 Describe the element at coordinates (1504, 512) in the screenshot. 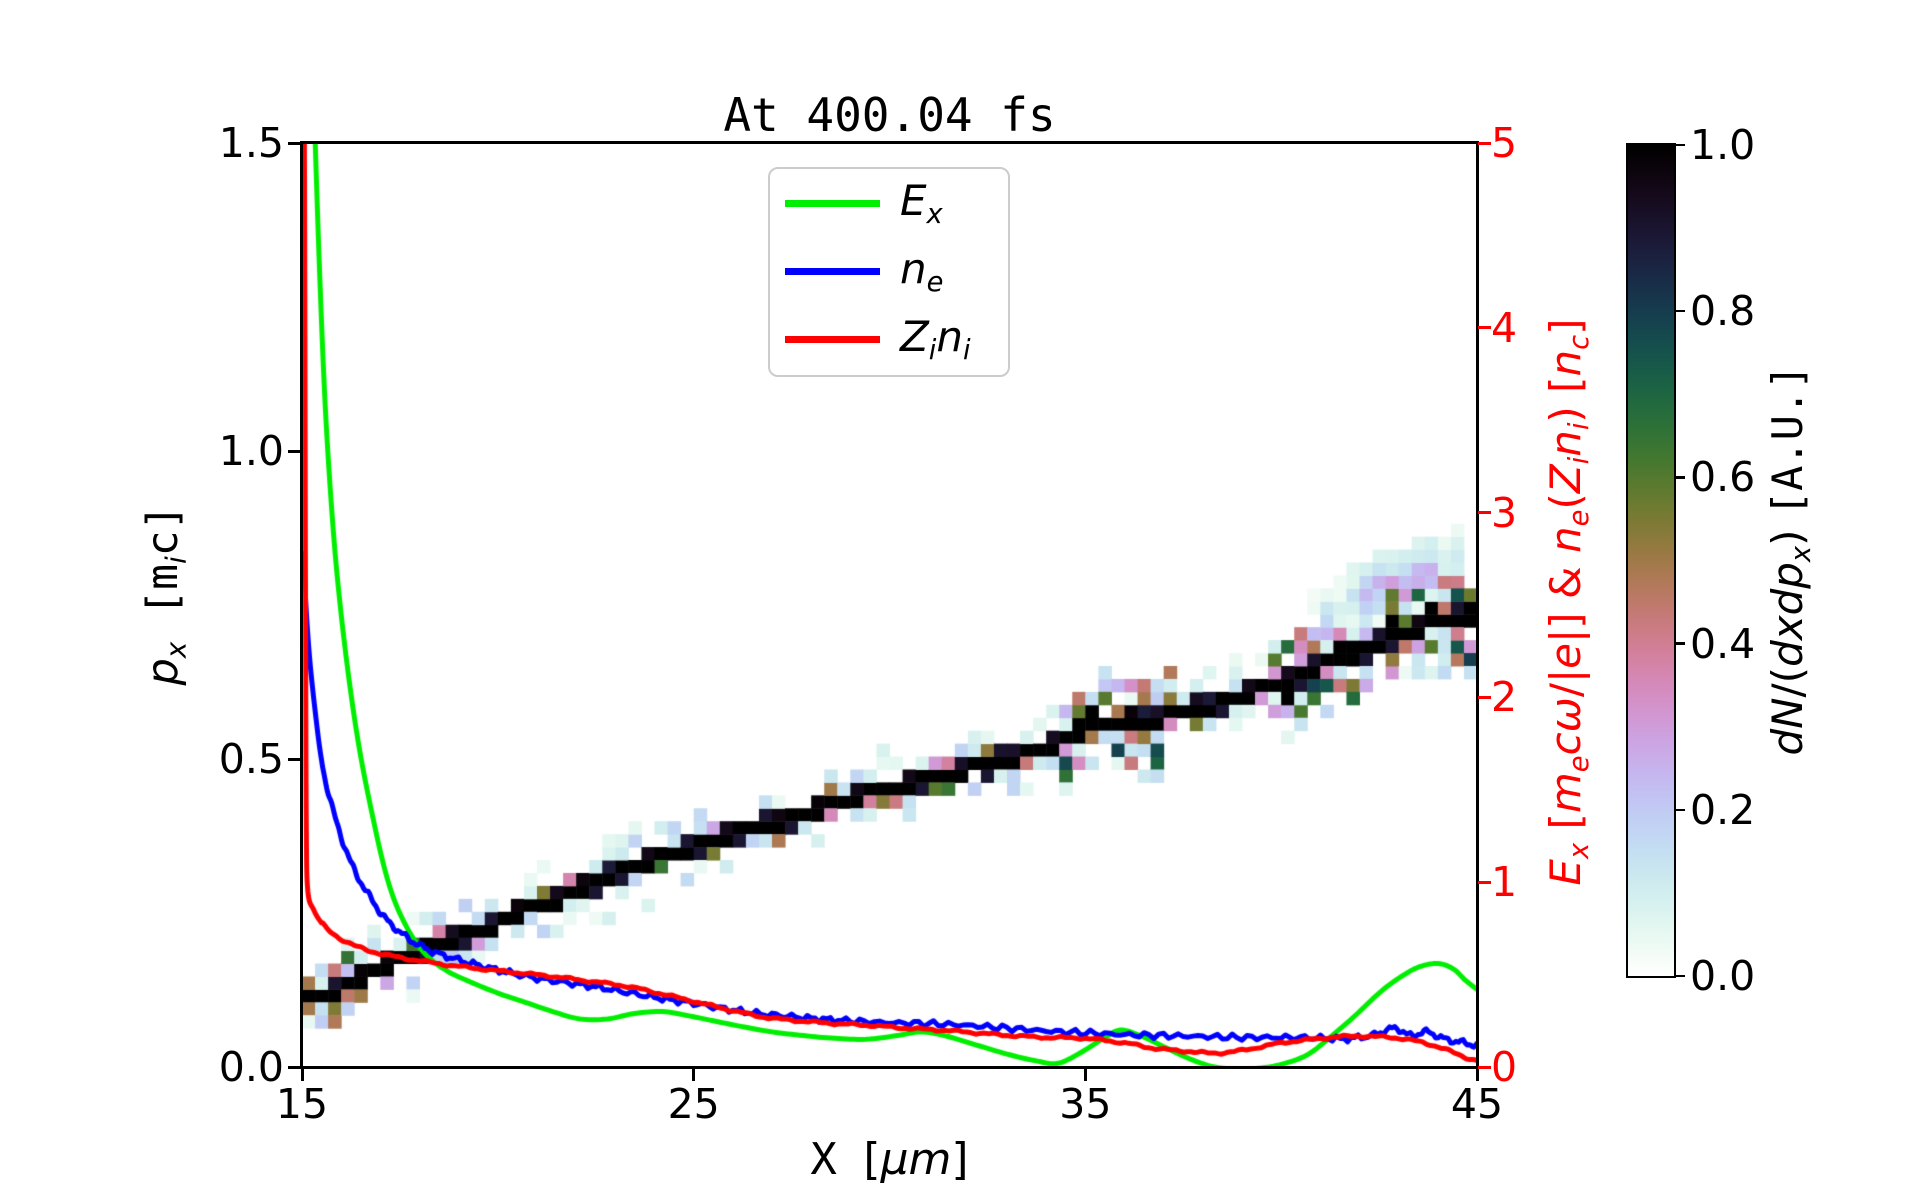

I see `y-right-tick-label: 3` at that location.